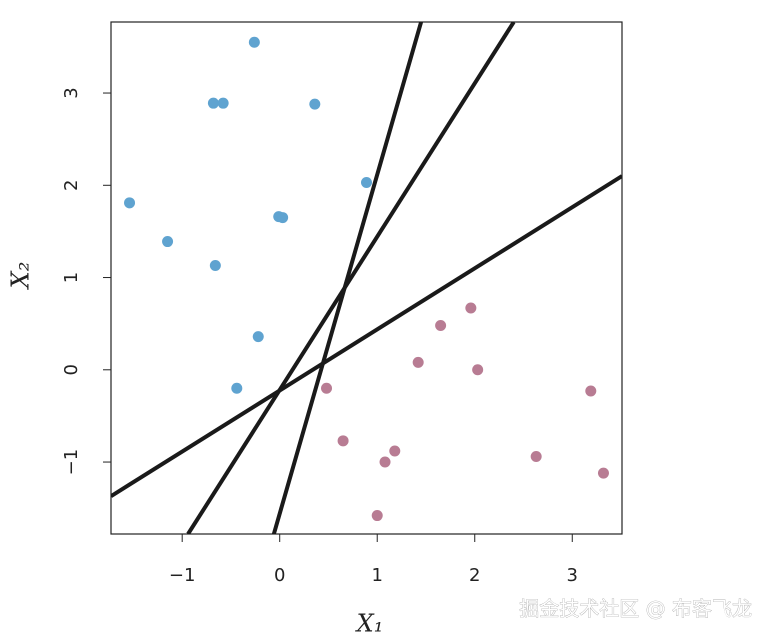 The image size is (761, 643). Describe the element at coordinates (71, 462) in the screenshot. I see `y-tick-label: −1` at that location.